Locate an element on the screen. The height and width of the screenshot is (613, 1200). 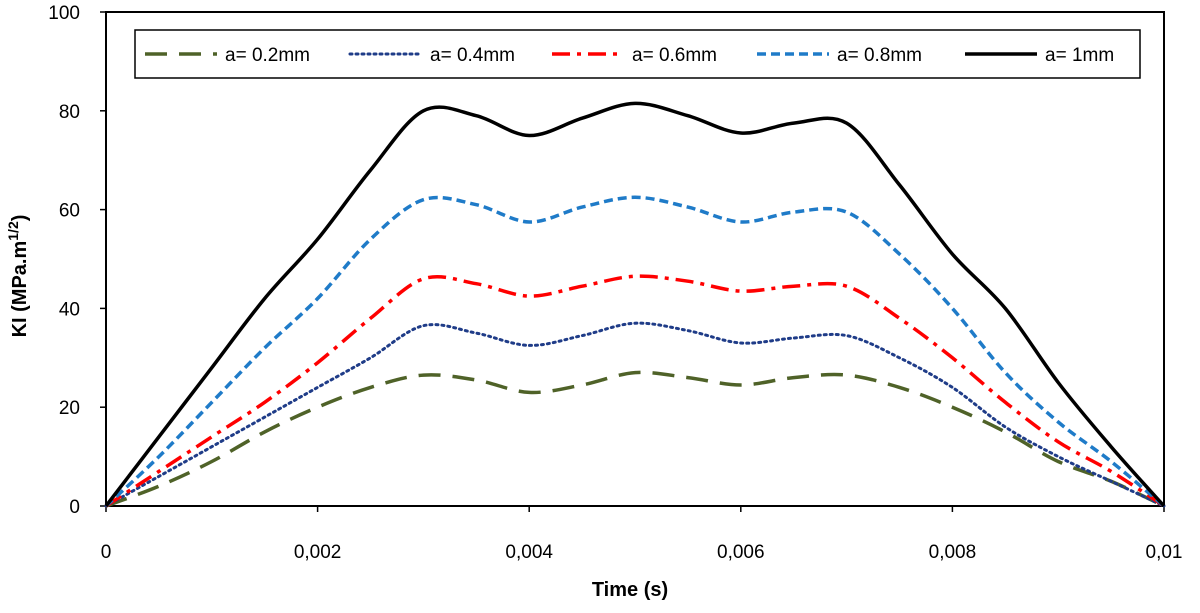
legend-items: a= 0.2mm a= 0.4mm a= 0.6mm a= 0.8mm a= 1mm is located at coordinates (629, 55).